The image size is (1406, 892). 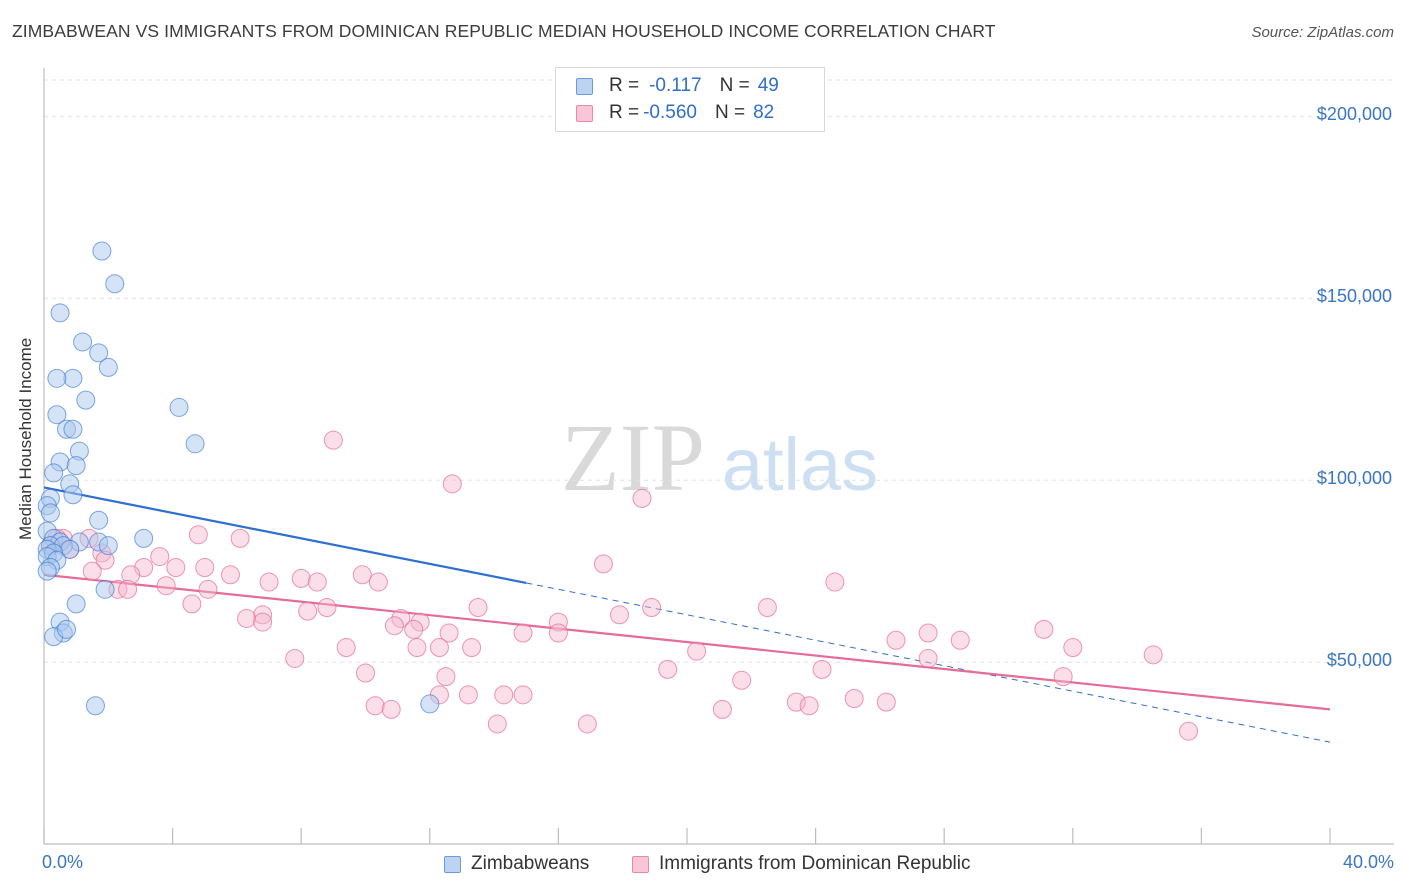 I want to click on x-tick-label-max: 40.0%, so click(x=1368, y=862).